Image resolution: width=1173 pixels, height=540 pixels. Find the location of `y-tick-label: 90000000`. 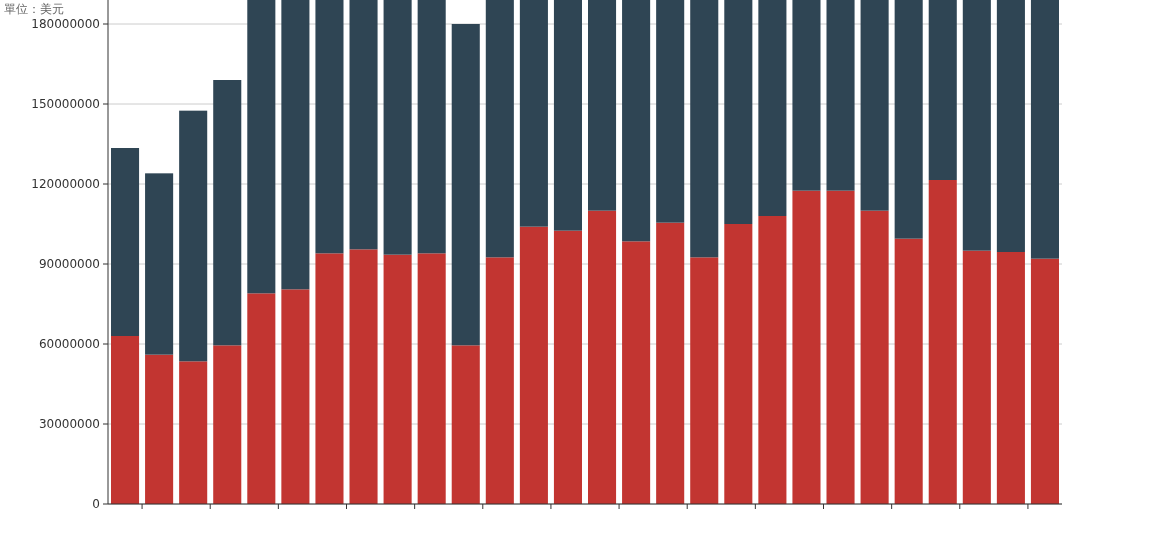

y-tick-label: 90000000 is located at coordinates (69, 264).